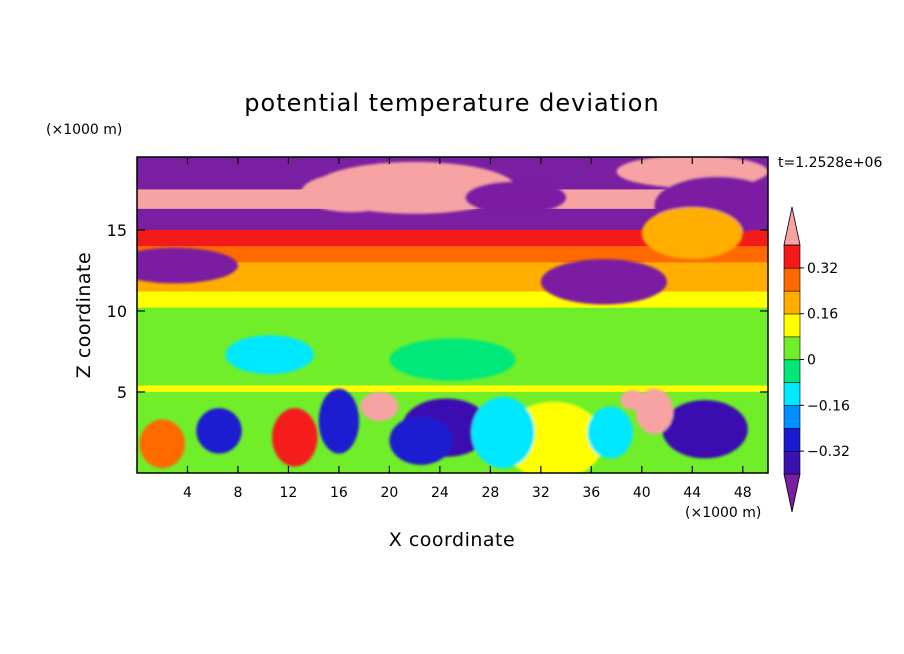 The height and width of the screenshot is (654, 904). I want to click on y-unit-label: (×1000 m), so click(84, 130).